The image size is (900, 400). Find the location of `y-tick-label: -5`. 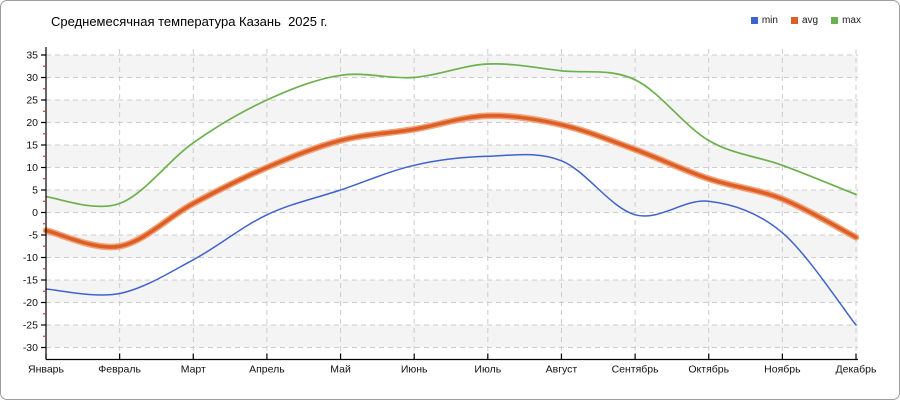

y-tick-label: -5 is located at coordinates (33, 236).